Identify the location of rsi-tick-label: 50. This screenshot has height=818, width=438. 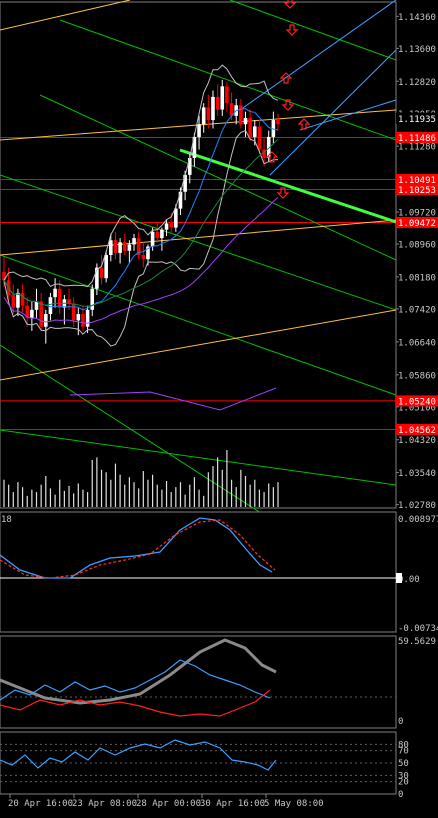
(403, 764).